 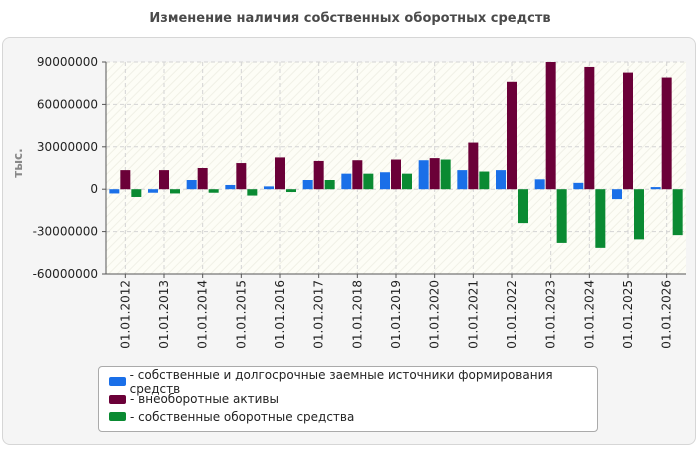 What do you see at coordinates (164, 314) in the screenshot?
I see `x-tick-label: 01.01.2013` at bounding box center [164, 314].